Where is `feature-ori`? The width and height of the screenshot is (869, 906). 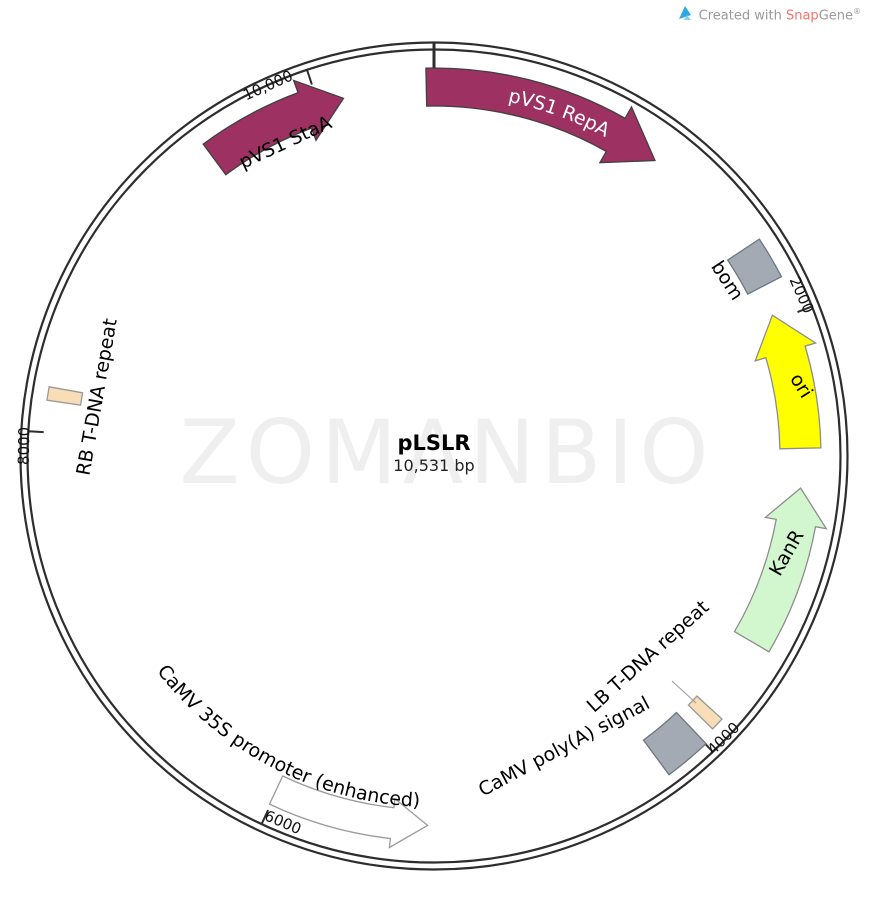
feature-ori is located at coordinates (788, 382).